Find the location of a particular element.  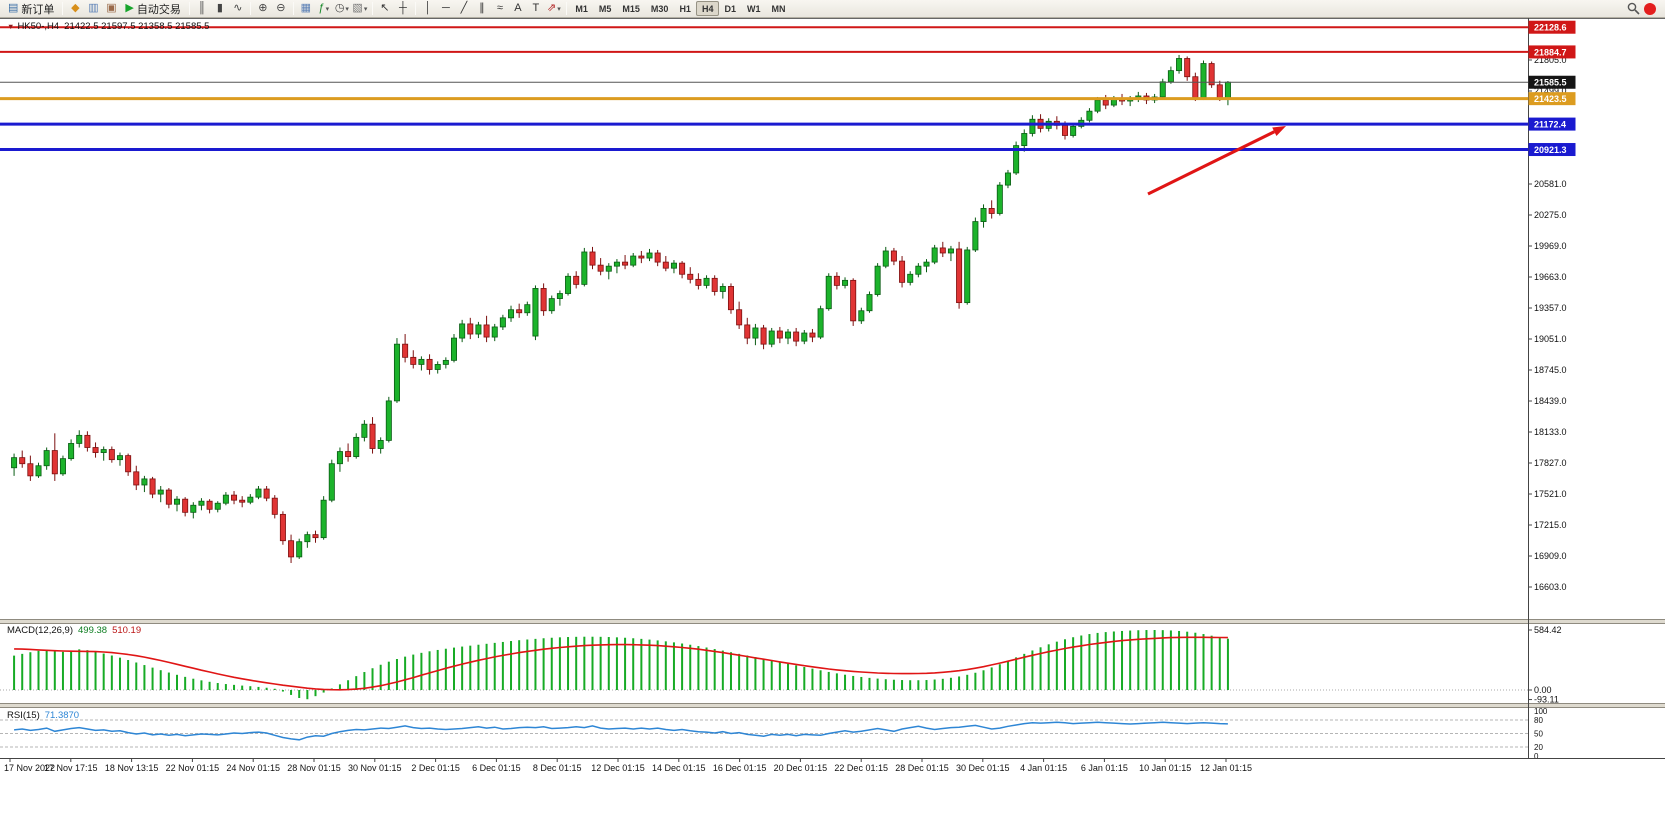

vertical-line-icon: │ is located at coordinates (428, 8).